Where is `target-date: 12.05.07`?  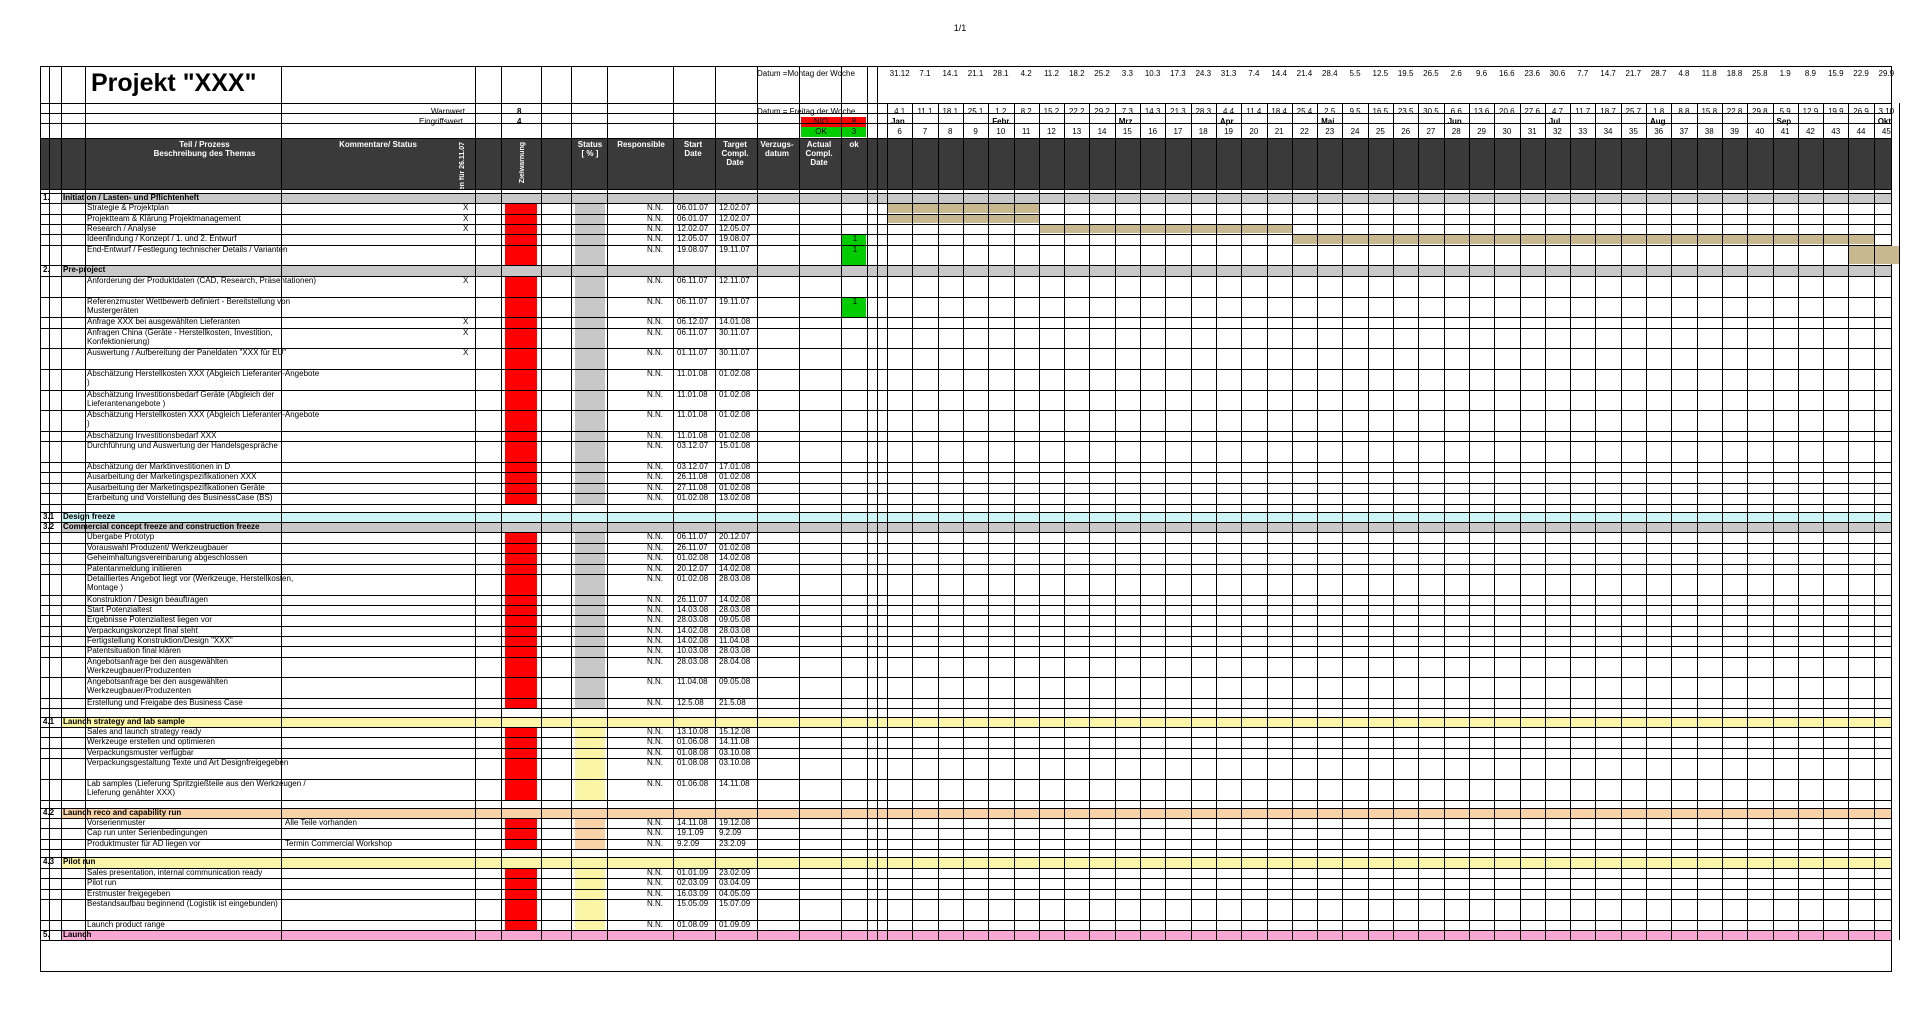
target-date: 12.05.07 is located at coordinates (735, 229).